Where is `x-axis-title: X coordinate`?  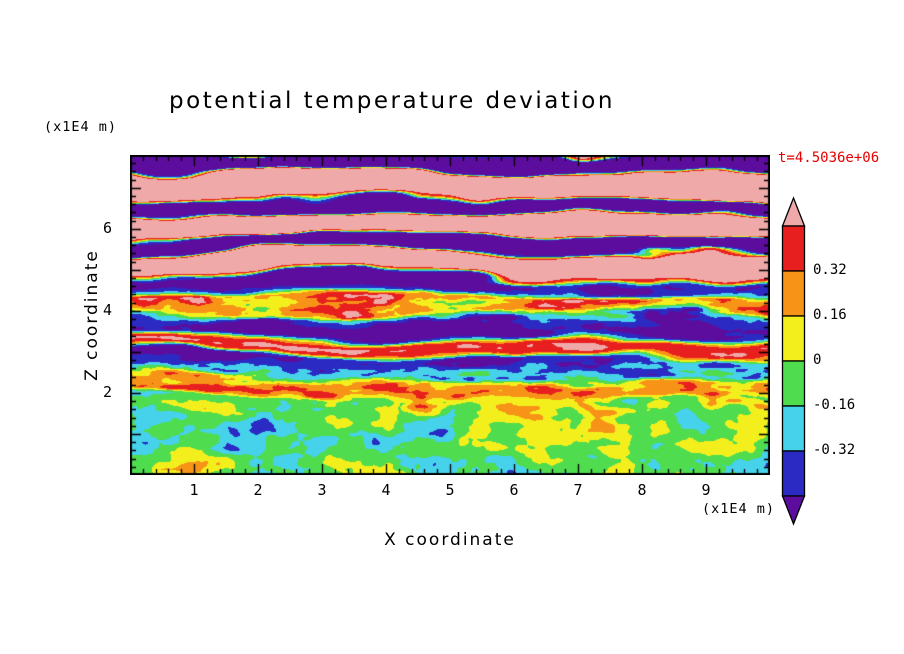 x-axis-title: X coordinate is located at coordinates (450, 540).